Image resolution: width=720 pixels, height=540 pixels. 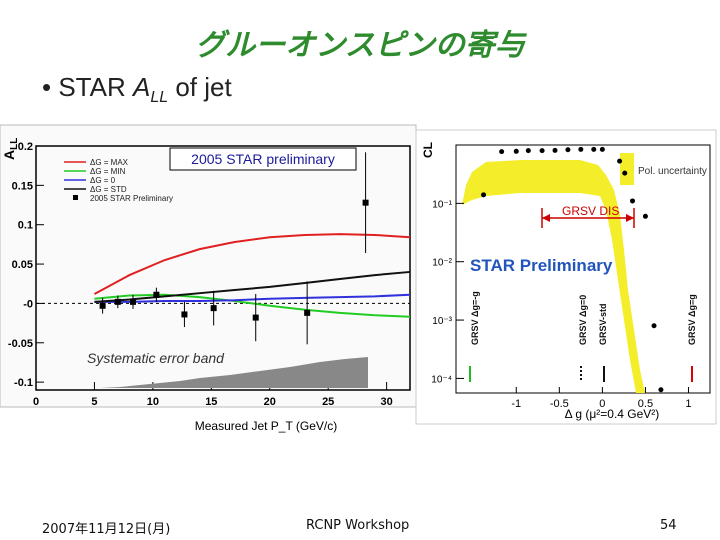 What do you see at coordinates (266, 426) in the screenshot?
I see `left-xlabel: Measured Jet P_T (GeV/c)` at bounding box center [266, 426].